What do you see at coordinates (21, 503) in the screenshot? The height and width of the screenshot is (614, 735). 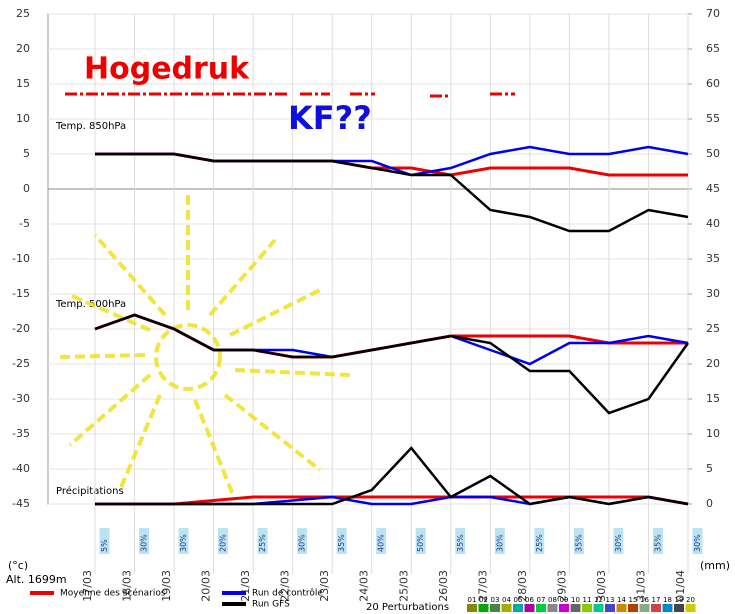 I see `y-tick-label: -45` at bounding box center [21, 503].